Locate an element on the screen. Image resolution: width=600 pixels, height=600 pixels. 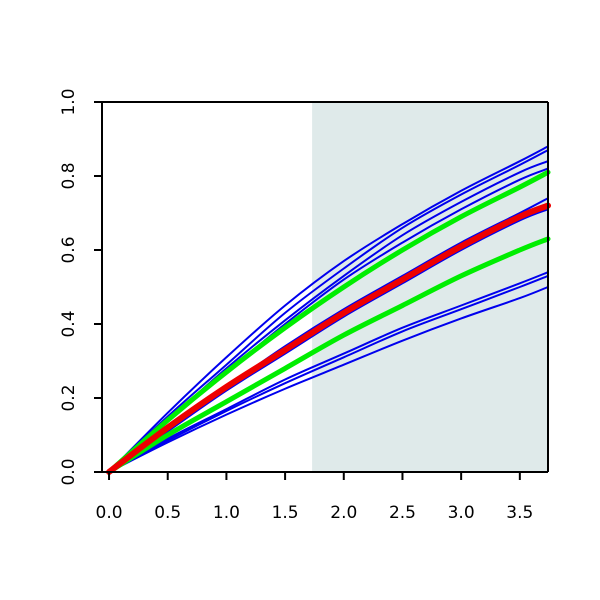
y-tick-label: 0.8 is located at coordinates (69, 175).